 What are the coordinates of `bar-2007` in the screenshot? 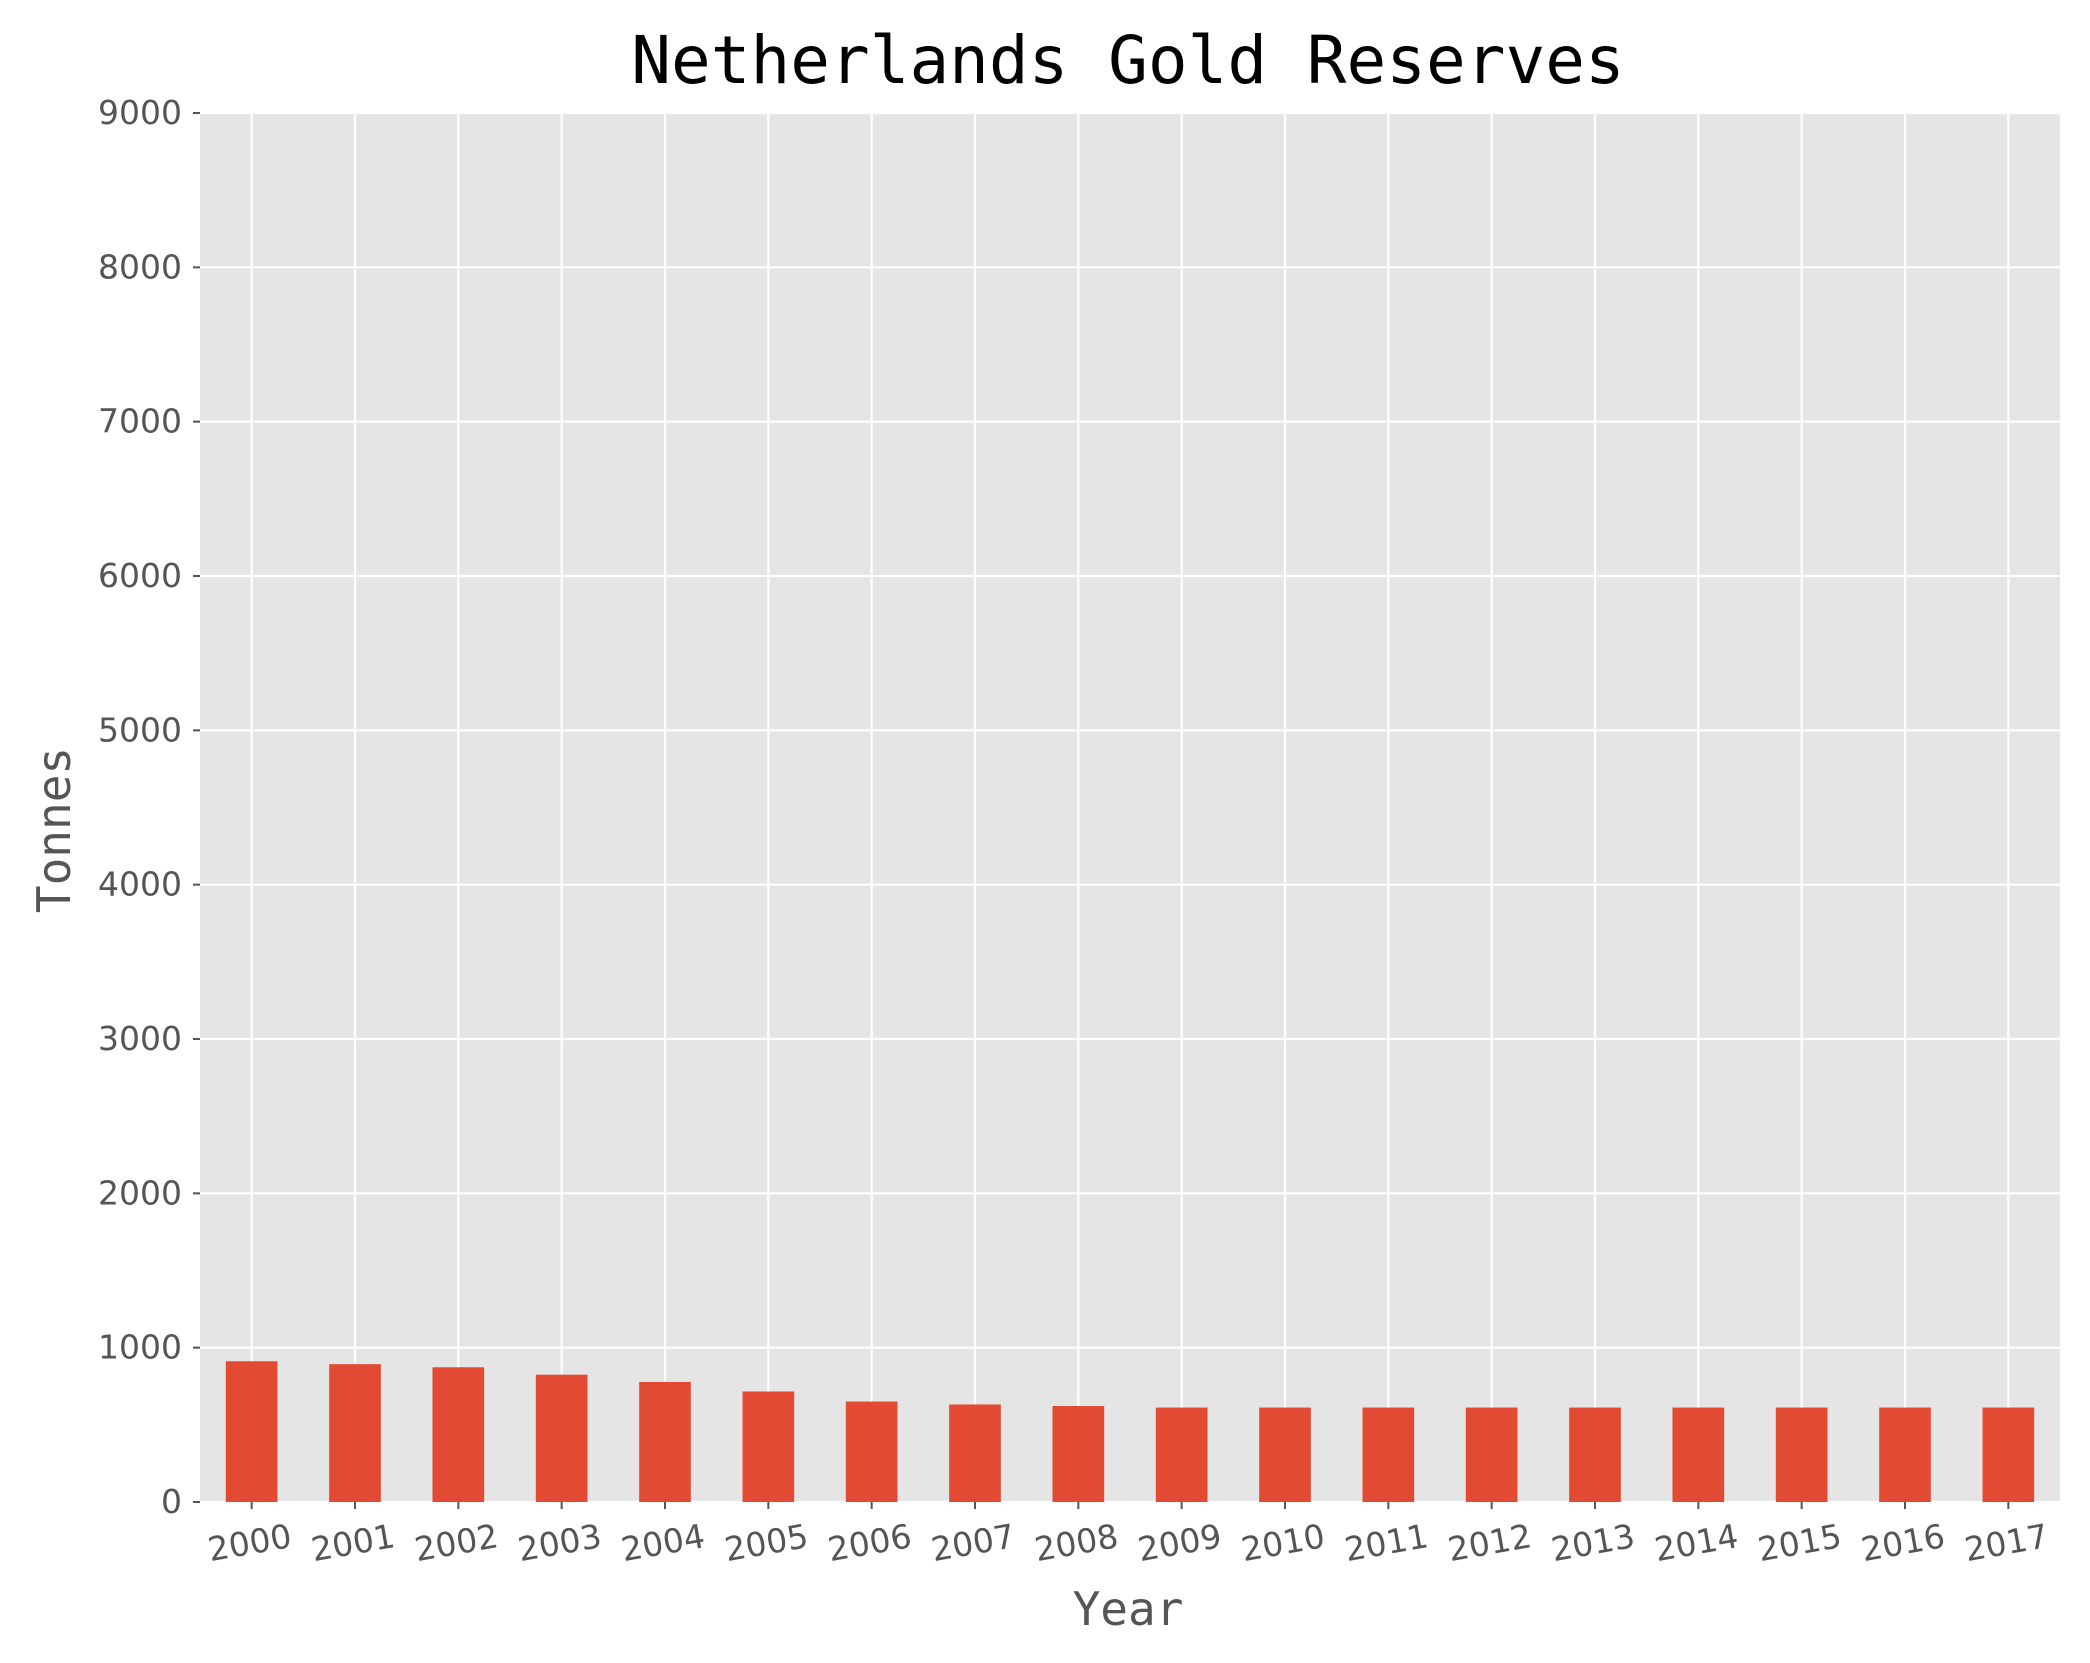 It's located at (975, 1453).